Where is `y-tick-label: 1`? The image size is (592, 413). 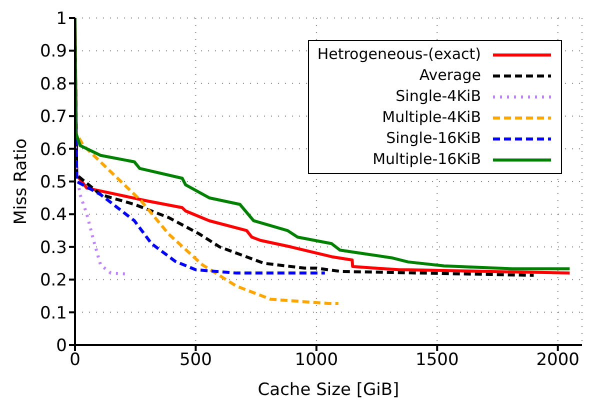 y-tick-label: 1 is located at coordinates (61, 19).